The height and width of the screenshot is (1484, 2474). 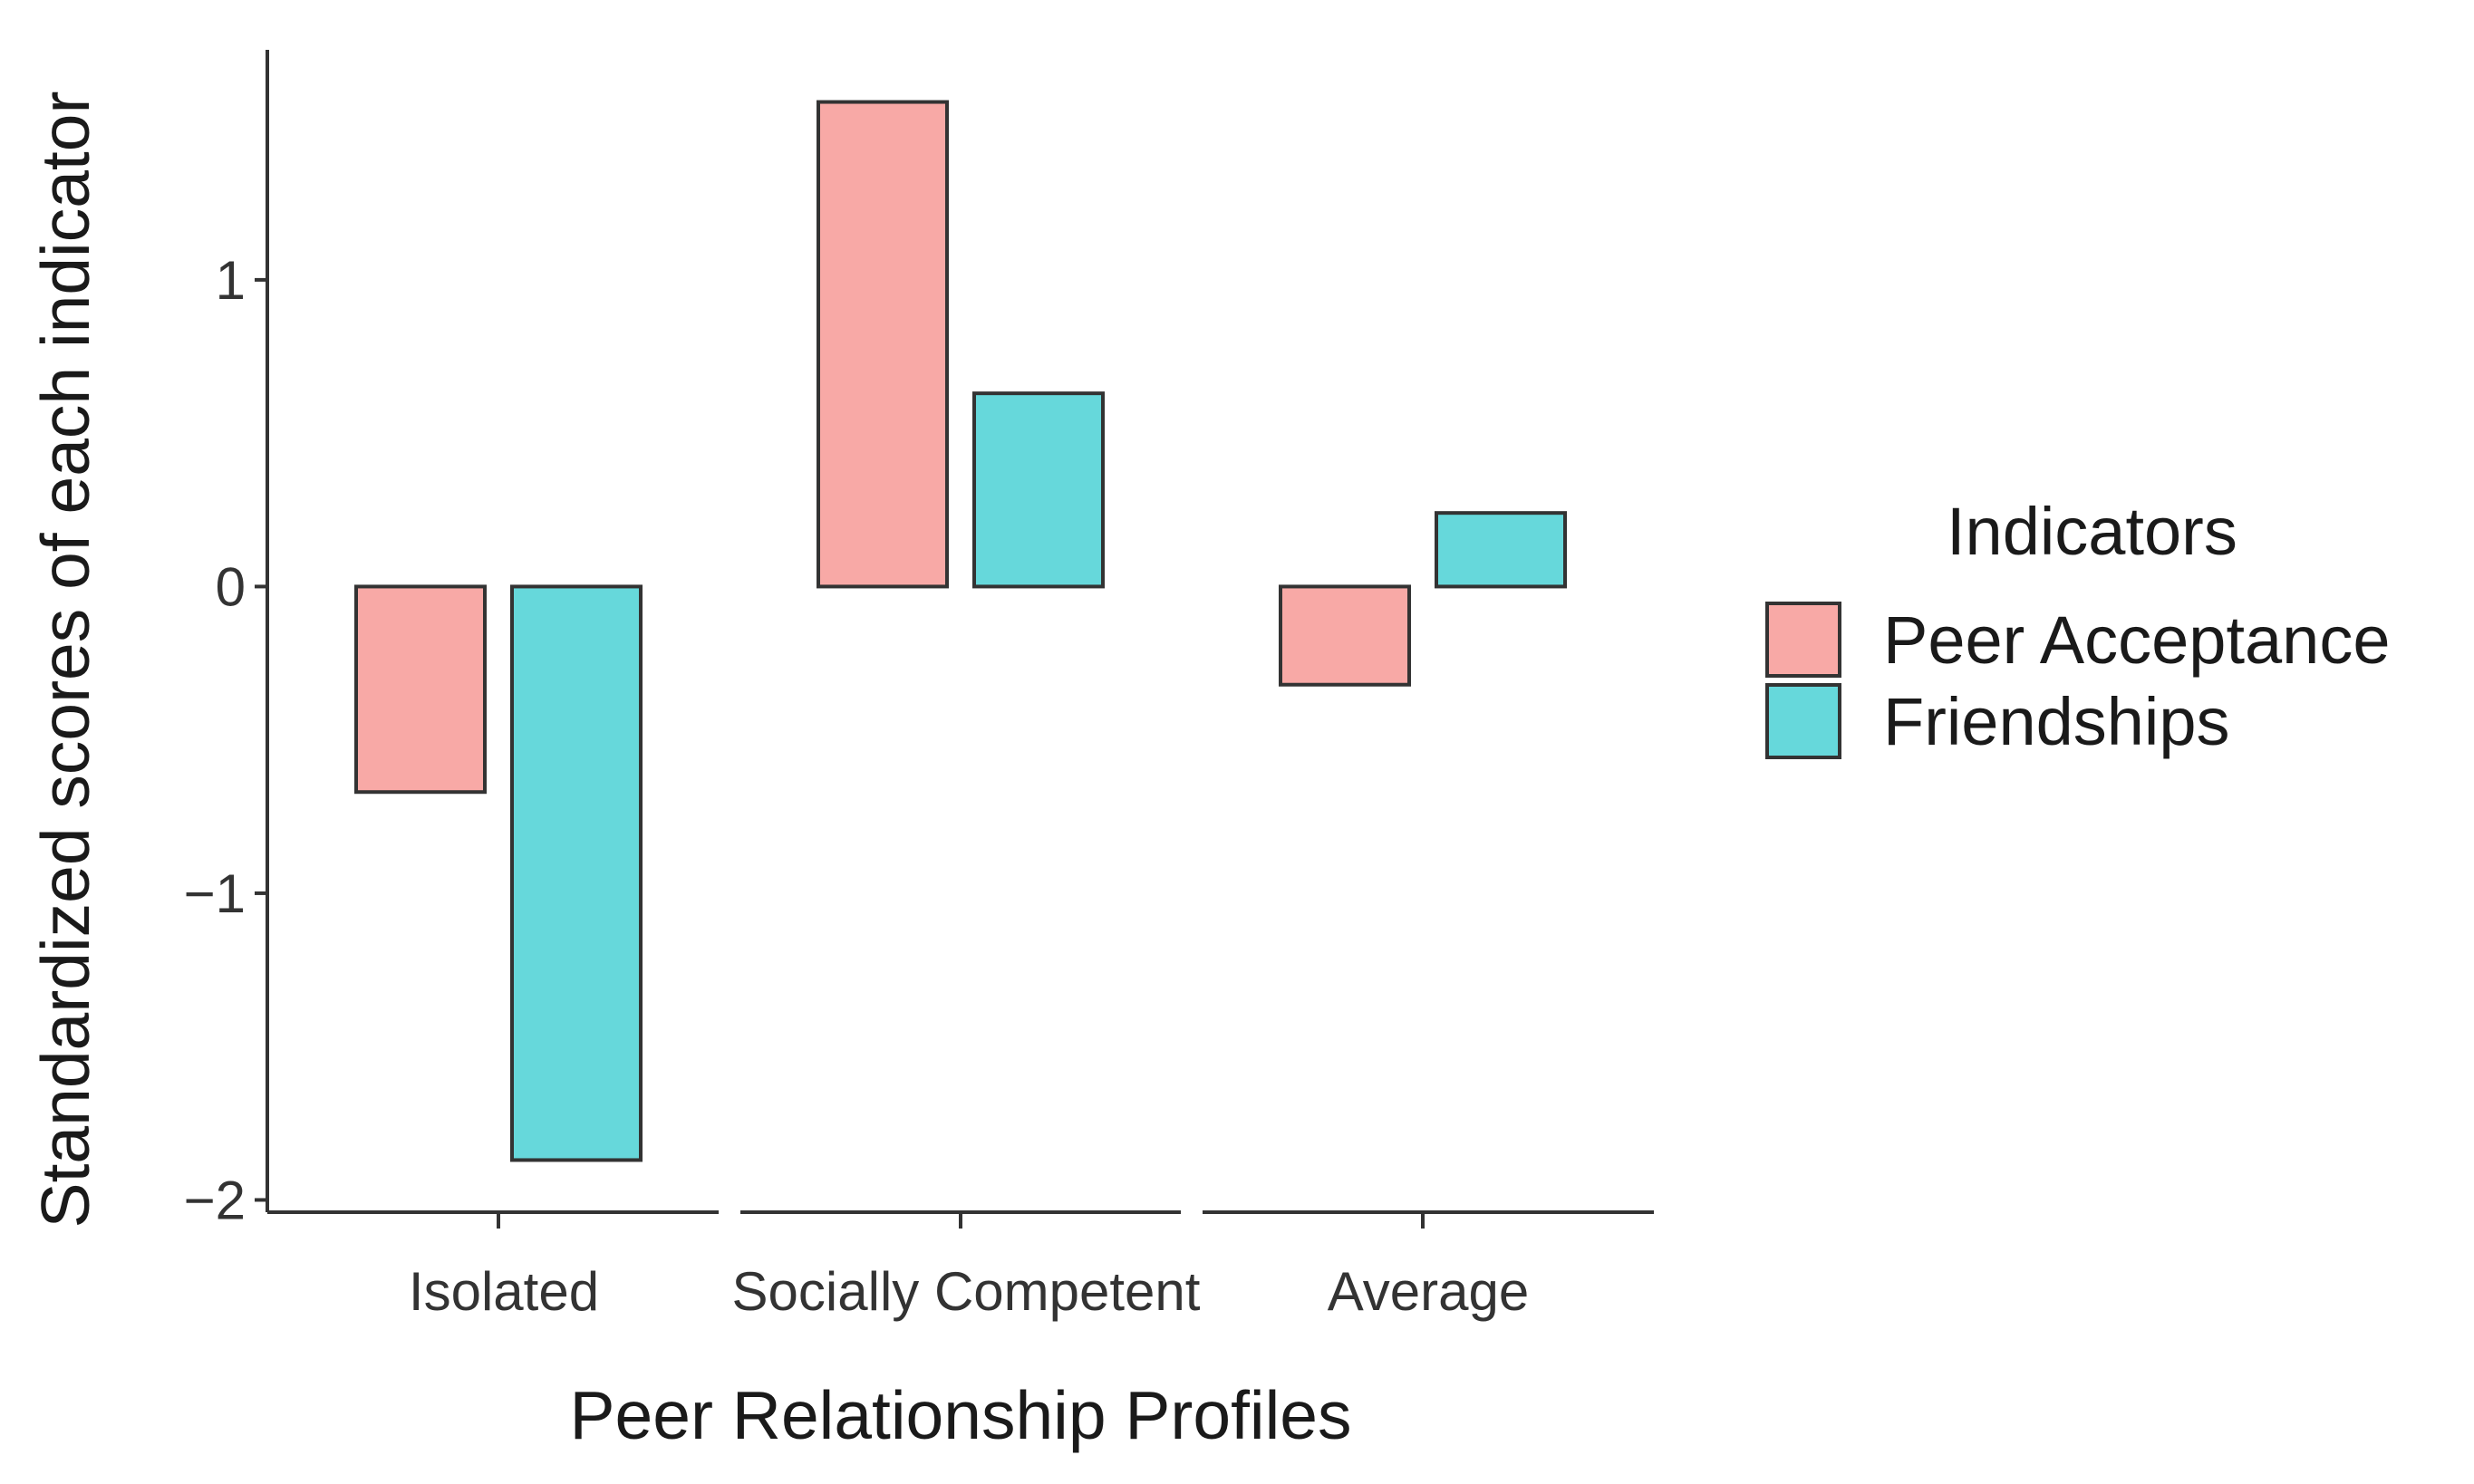 What do you see at coordinates (576, 873) in the screenshot?
I see `bar-friendships-isolated` at bounding box center [576, 873].